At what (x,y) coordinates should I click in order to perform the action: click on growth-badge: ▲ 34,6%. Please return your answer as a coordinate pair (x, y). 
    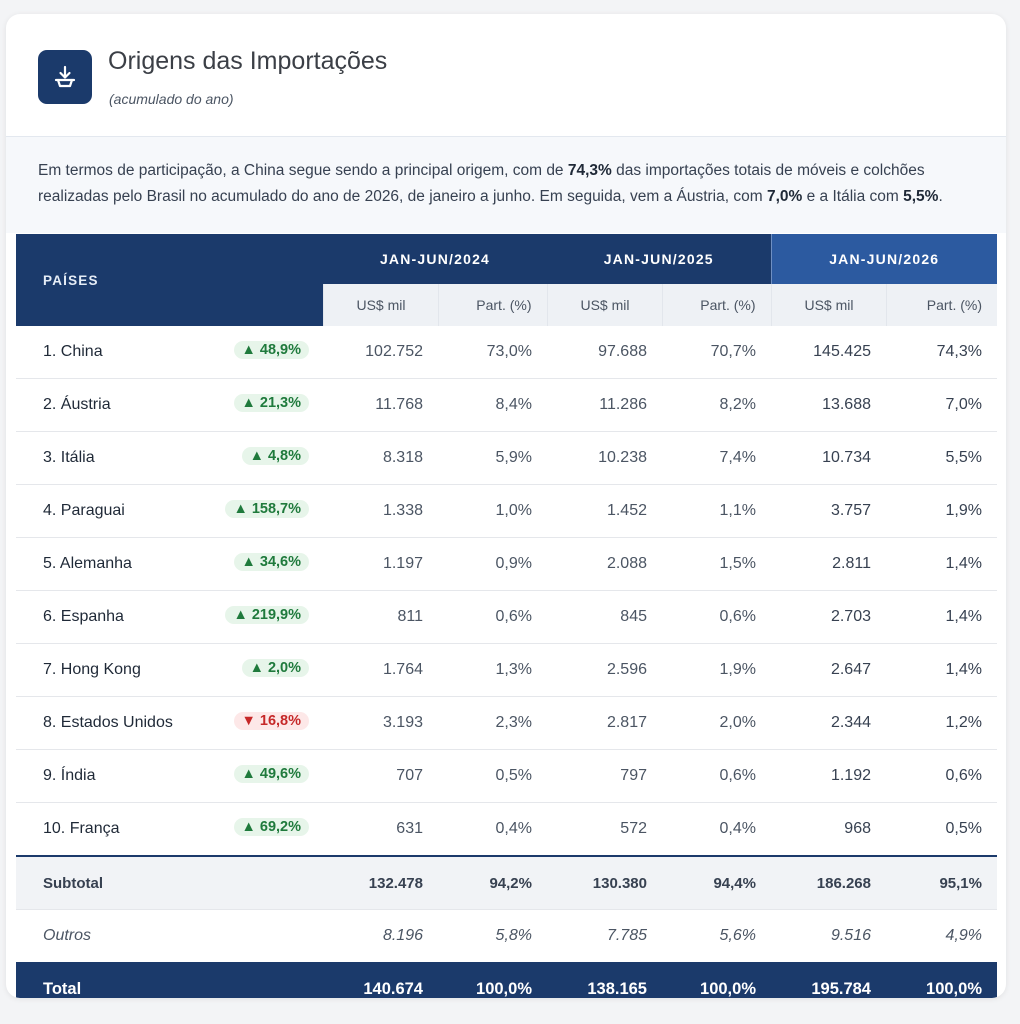
    Looking at the image, I should click on (271, 562).